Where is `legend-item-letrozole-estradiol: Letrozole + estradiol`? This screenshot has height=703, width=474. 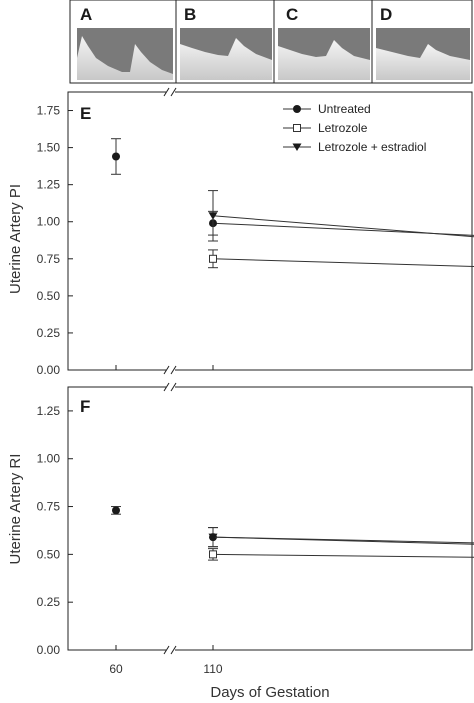
legend-item-letrozole-estradiol: Letrozole + estradiol is located at coordinates (354, 147).